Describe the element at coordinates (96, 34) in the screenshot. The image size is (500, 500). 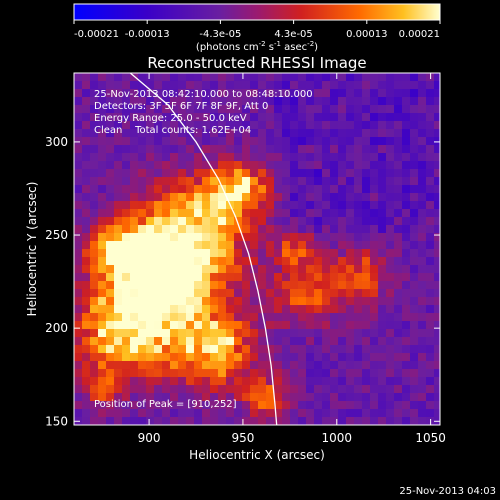
I see `colorbar-tick-label: -0.00021` at that location.